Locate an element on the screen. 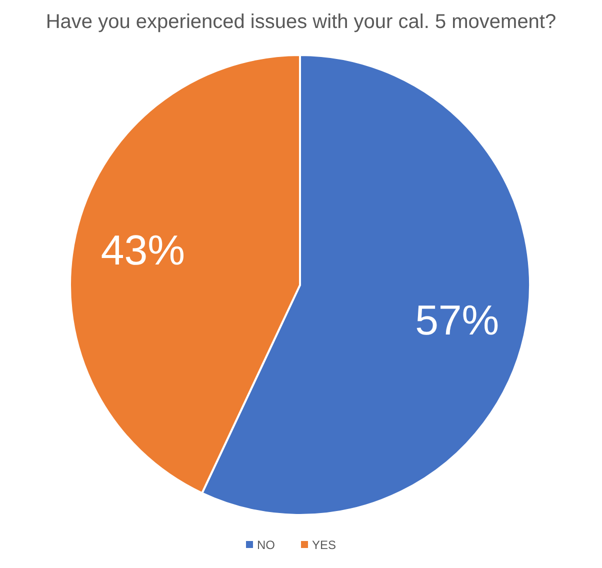 The height and width of the screenshot is (568, 602). legend-label: YES is located at coordinates (324, 545).